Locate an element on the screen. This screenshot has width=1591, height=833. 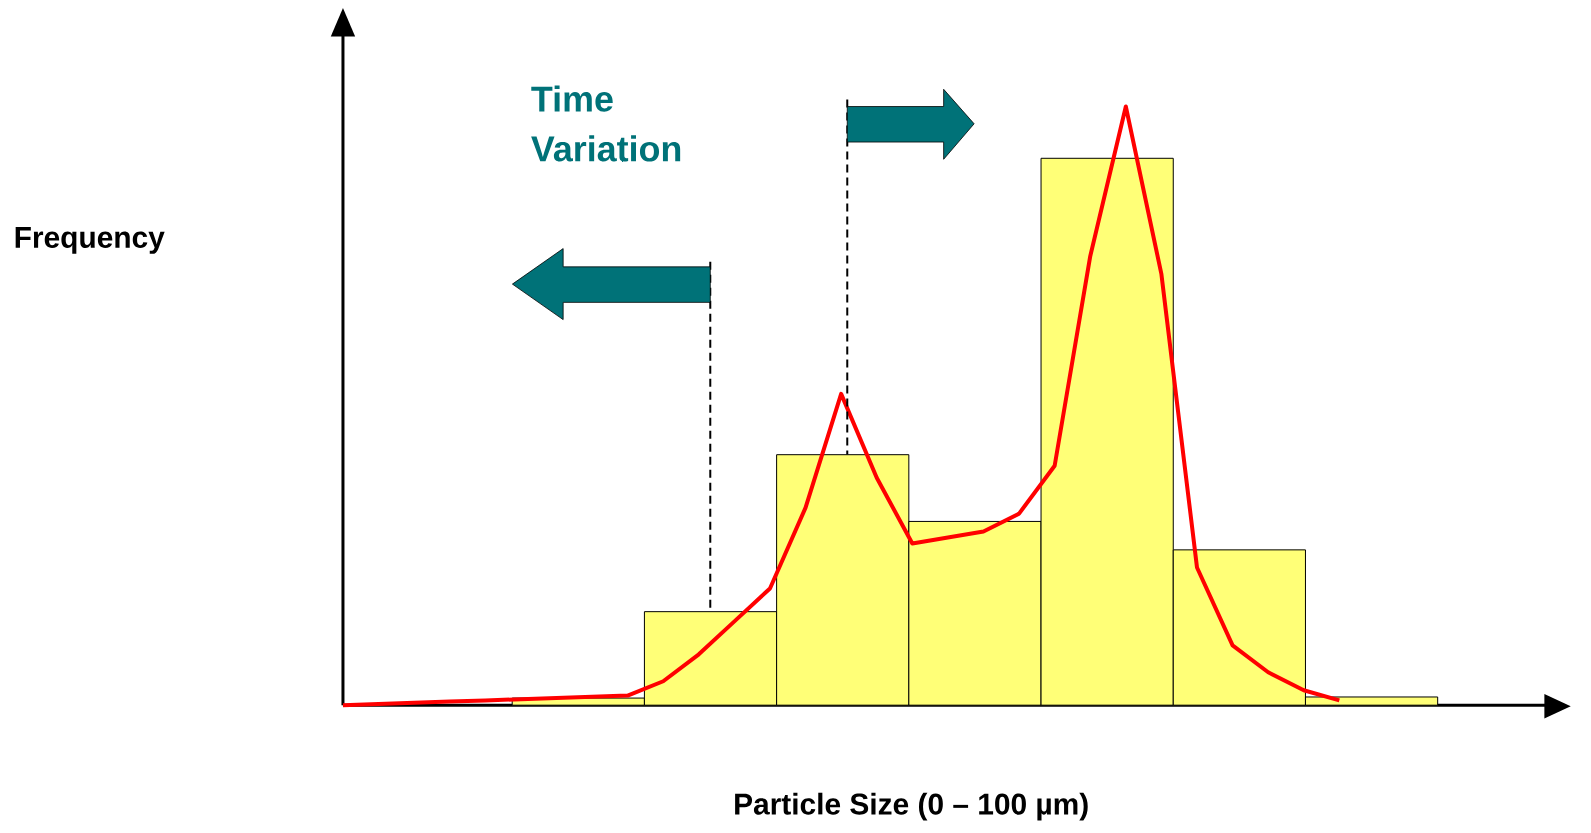
y-axis-title: Frequency is located at coordinates (90, 240).